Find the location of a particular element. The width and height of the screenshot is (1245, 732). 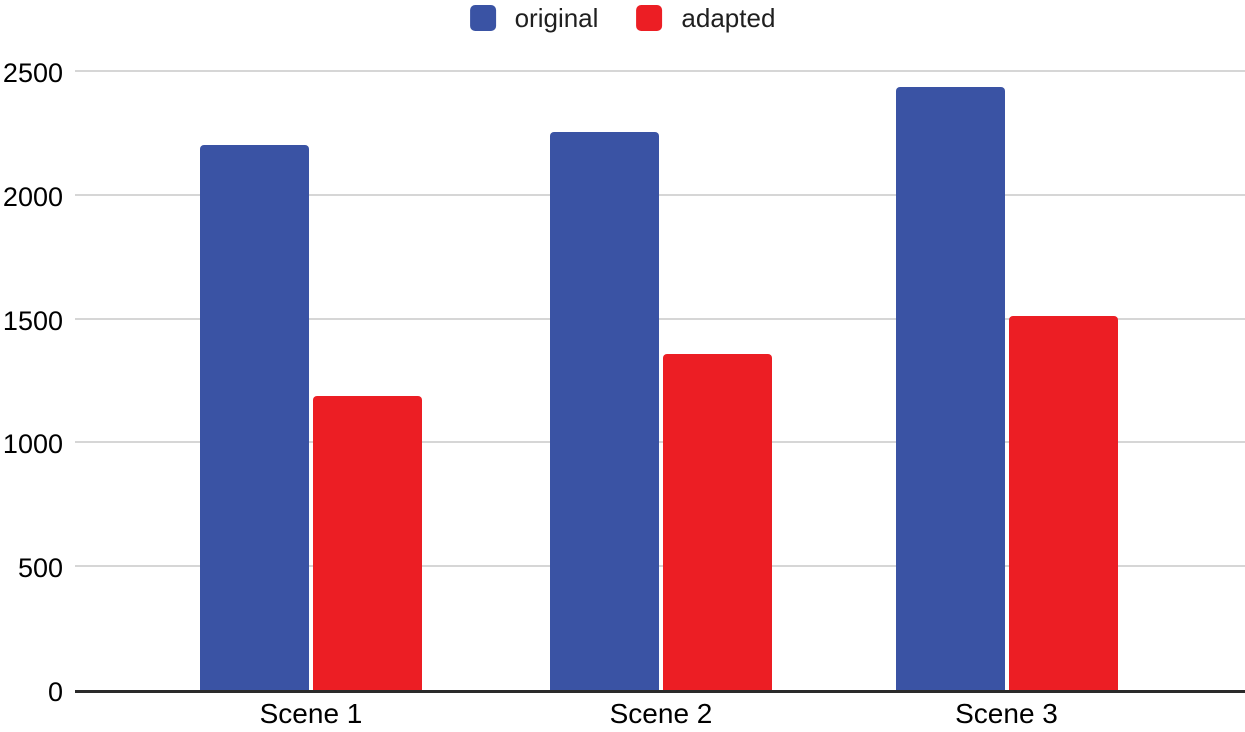

chart-legend: original adapted is located at coordinates (622, 18).